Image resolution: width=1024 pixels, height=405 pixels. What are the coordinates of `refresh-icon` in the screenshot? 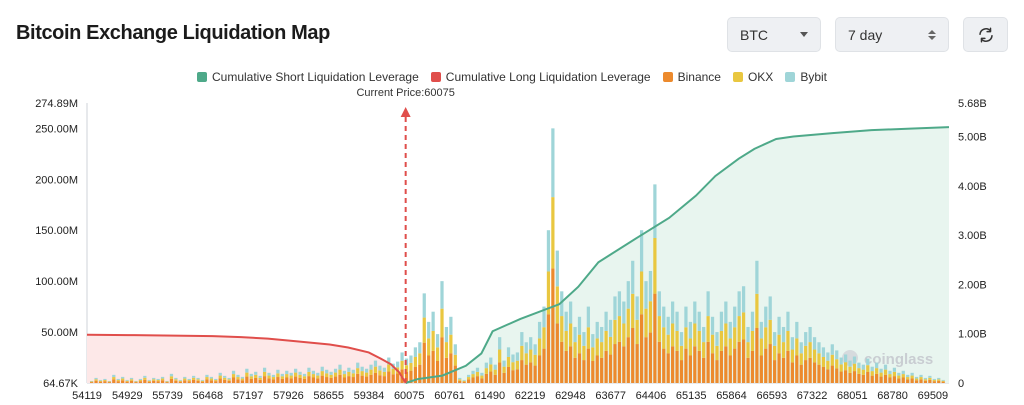 It's located at (985, 34).